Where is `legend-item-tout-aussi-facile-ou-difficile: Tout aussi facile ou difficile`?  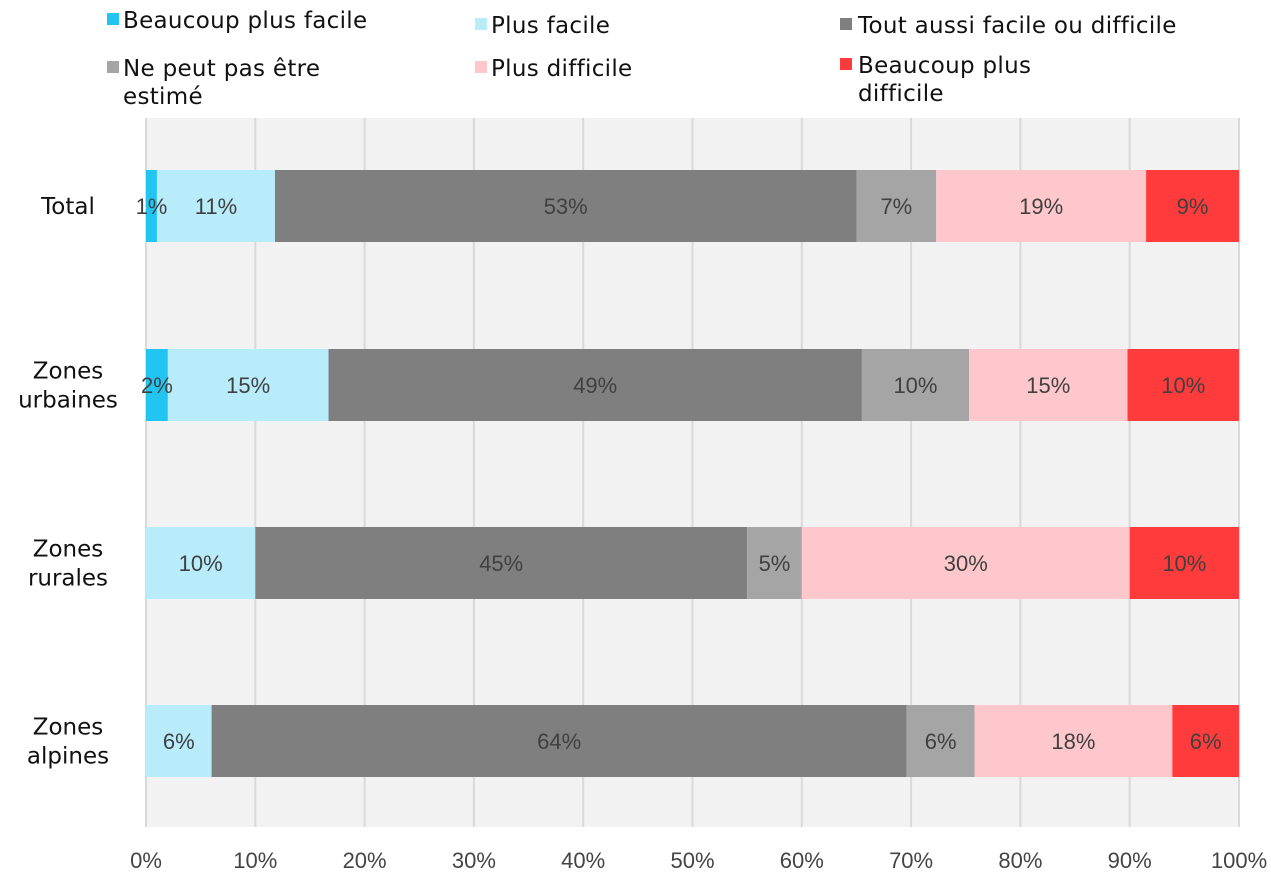
legend-item-tout-aussi-facile-ou-difficile: Tout aussi facile ou difficile is located at coordinates (1008, 26).